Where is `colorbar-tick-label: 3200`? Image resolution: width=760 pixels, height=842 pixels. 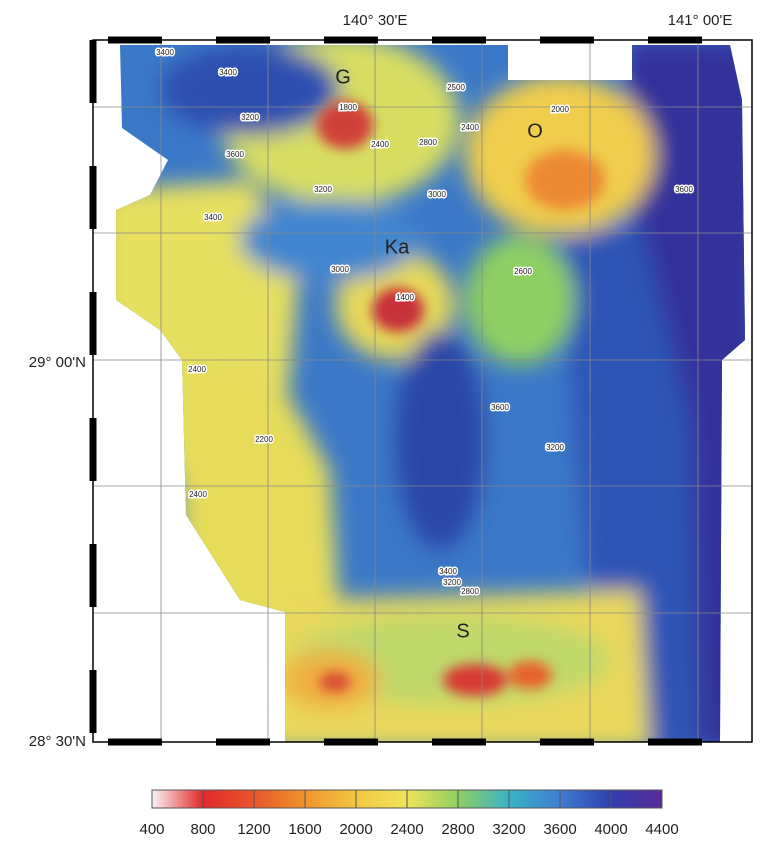 colorbar-tick-label: 3200 is located at coordinates (508, 829).